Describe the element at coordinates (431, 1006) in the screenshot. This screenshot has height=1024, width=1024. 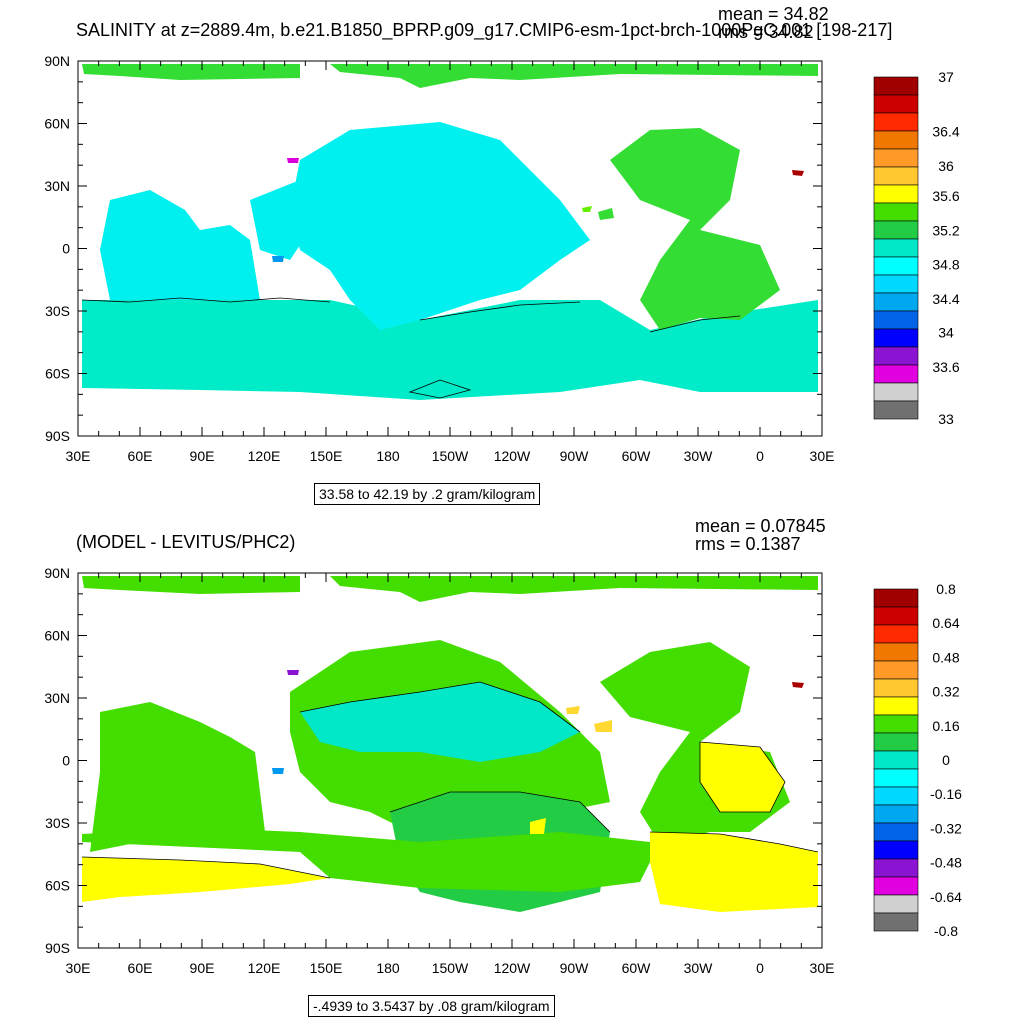
I see `contour-note: -.4939 to 3.5437 by .08 gram/kilogram` at that location.